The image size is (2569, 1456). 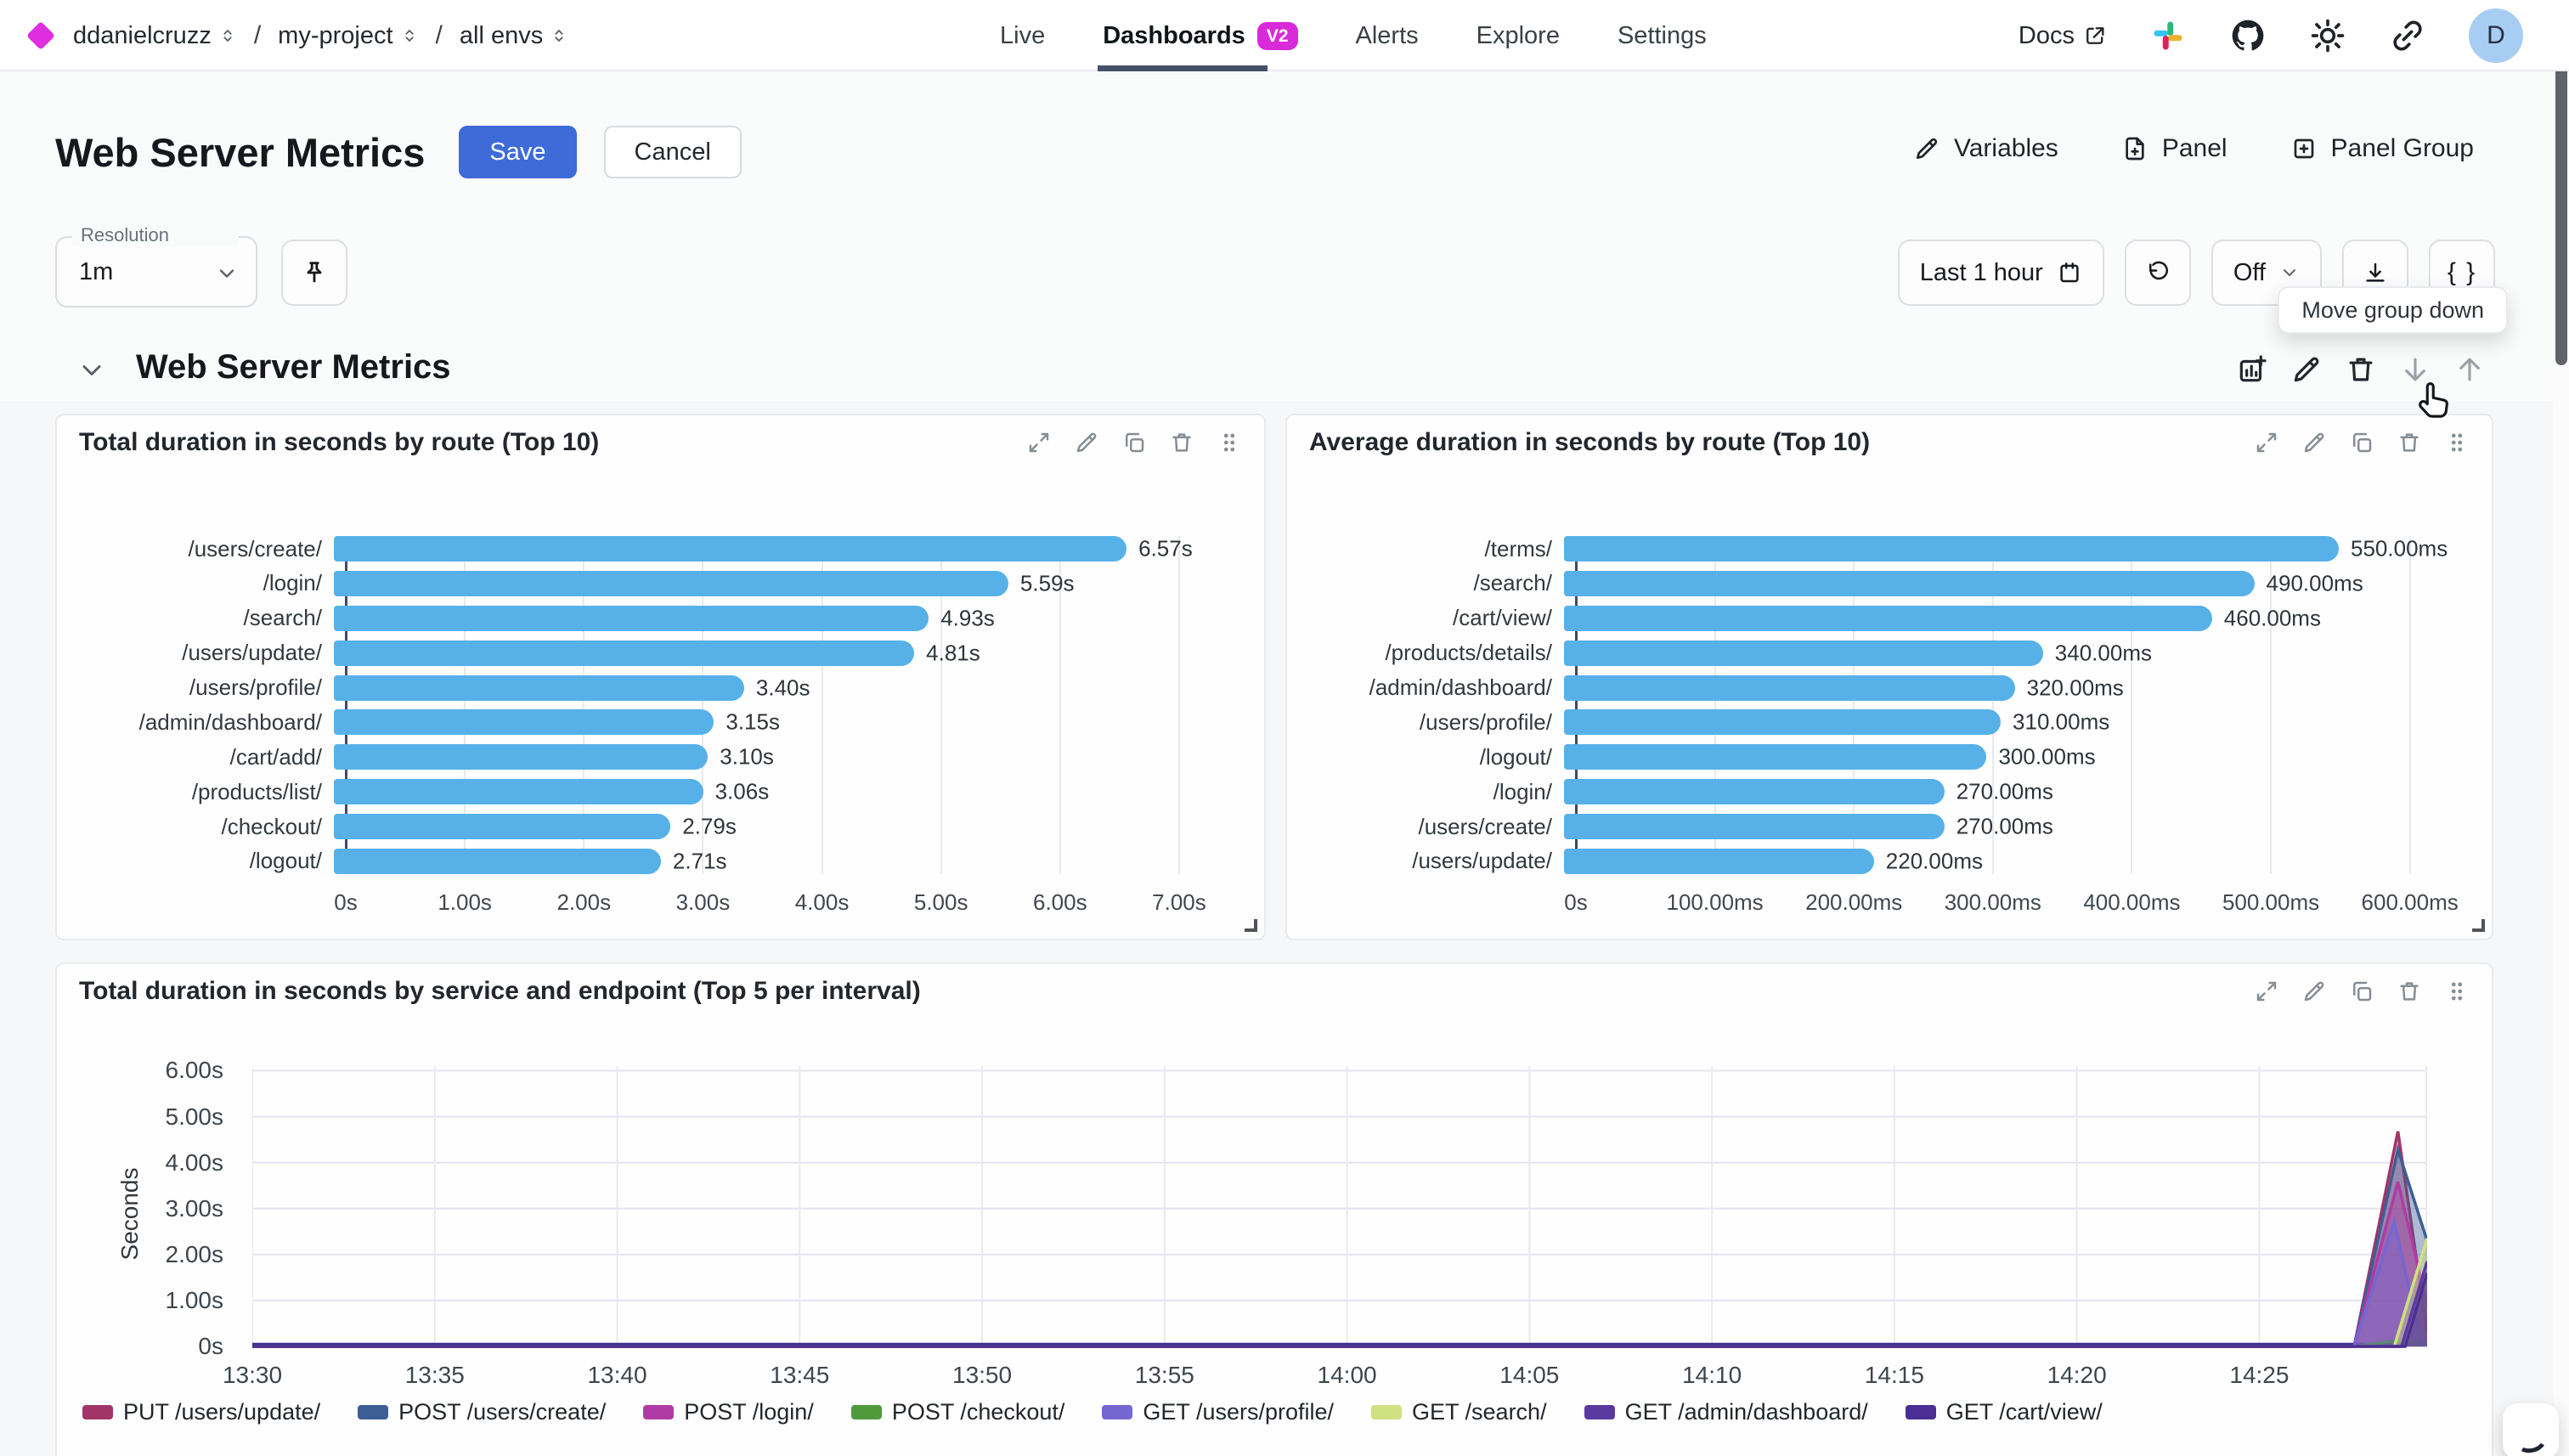 I want to click on legend-item: GET /admin/dashboard/, so click(x=1726, y=1412).